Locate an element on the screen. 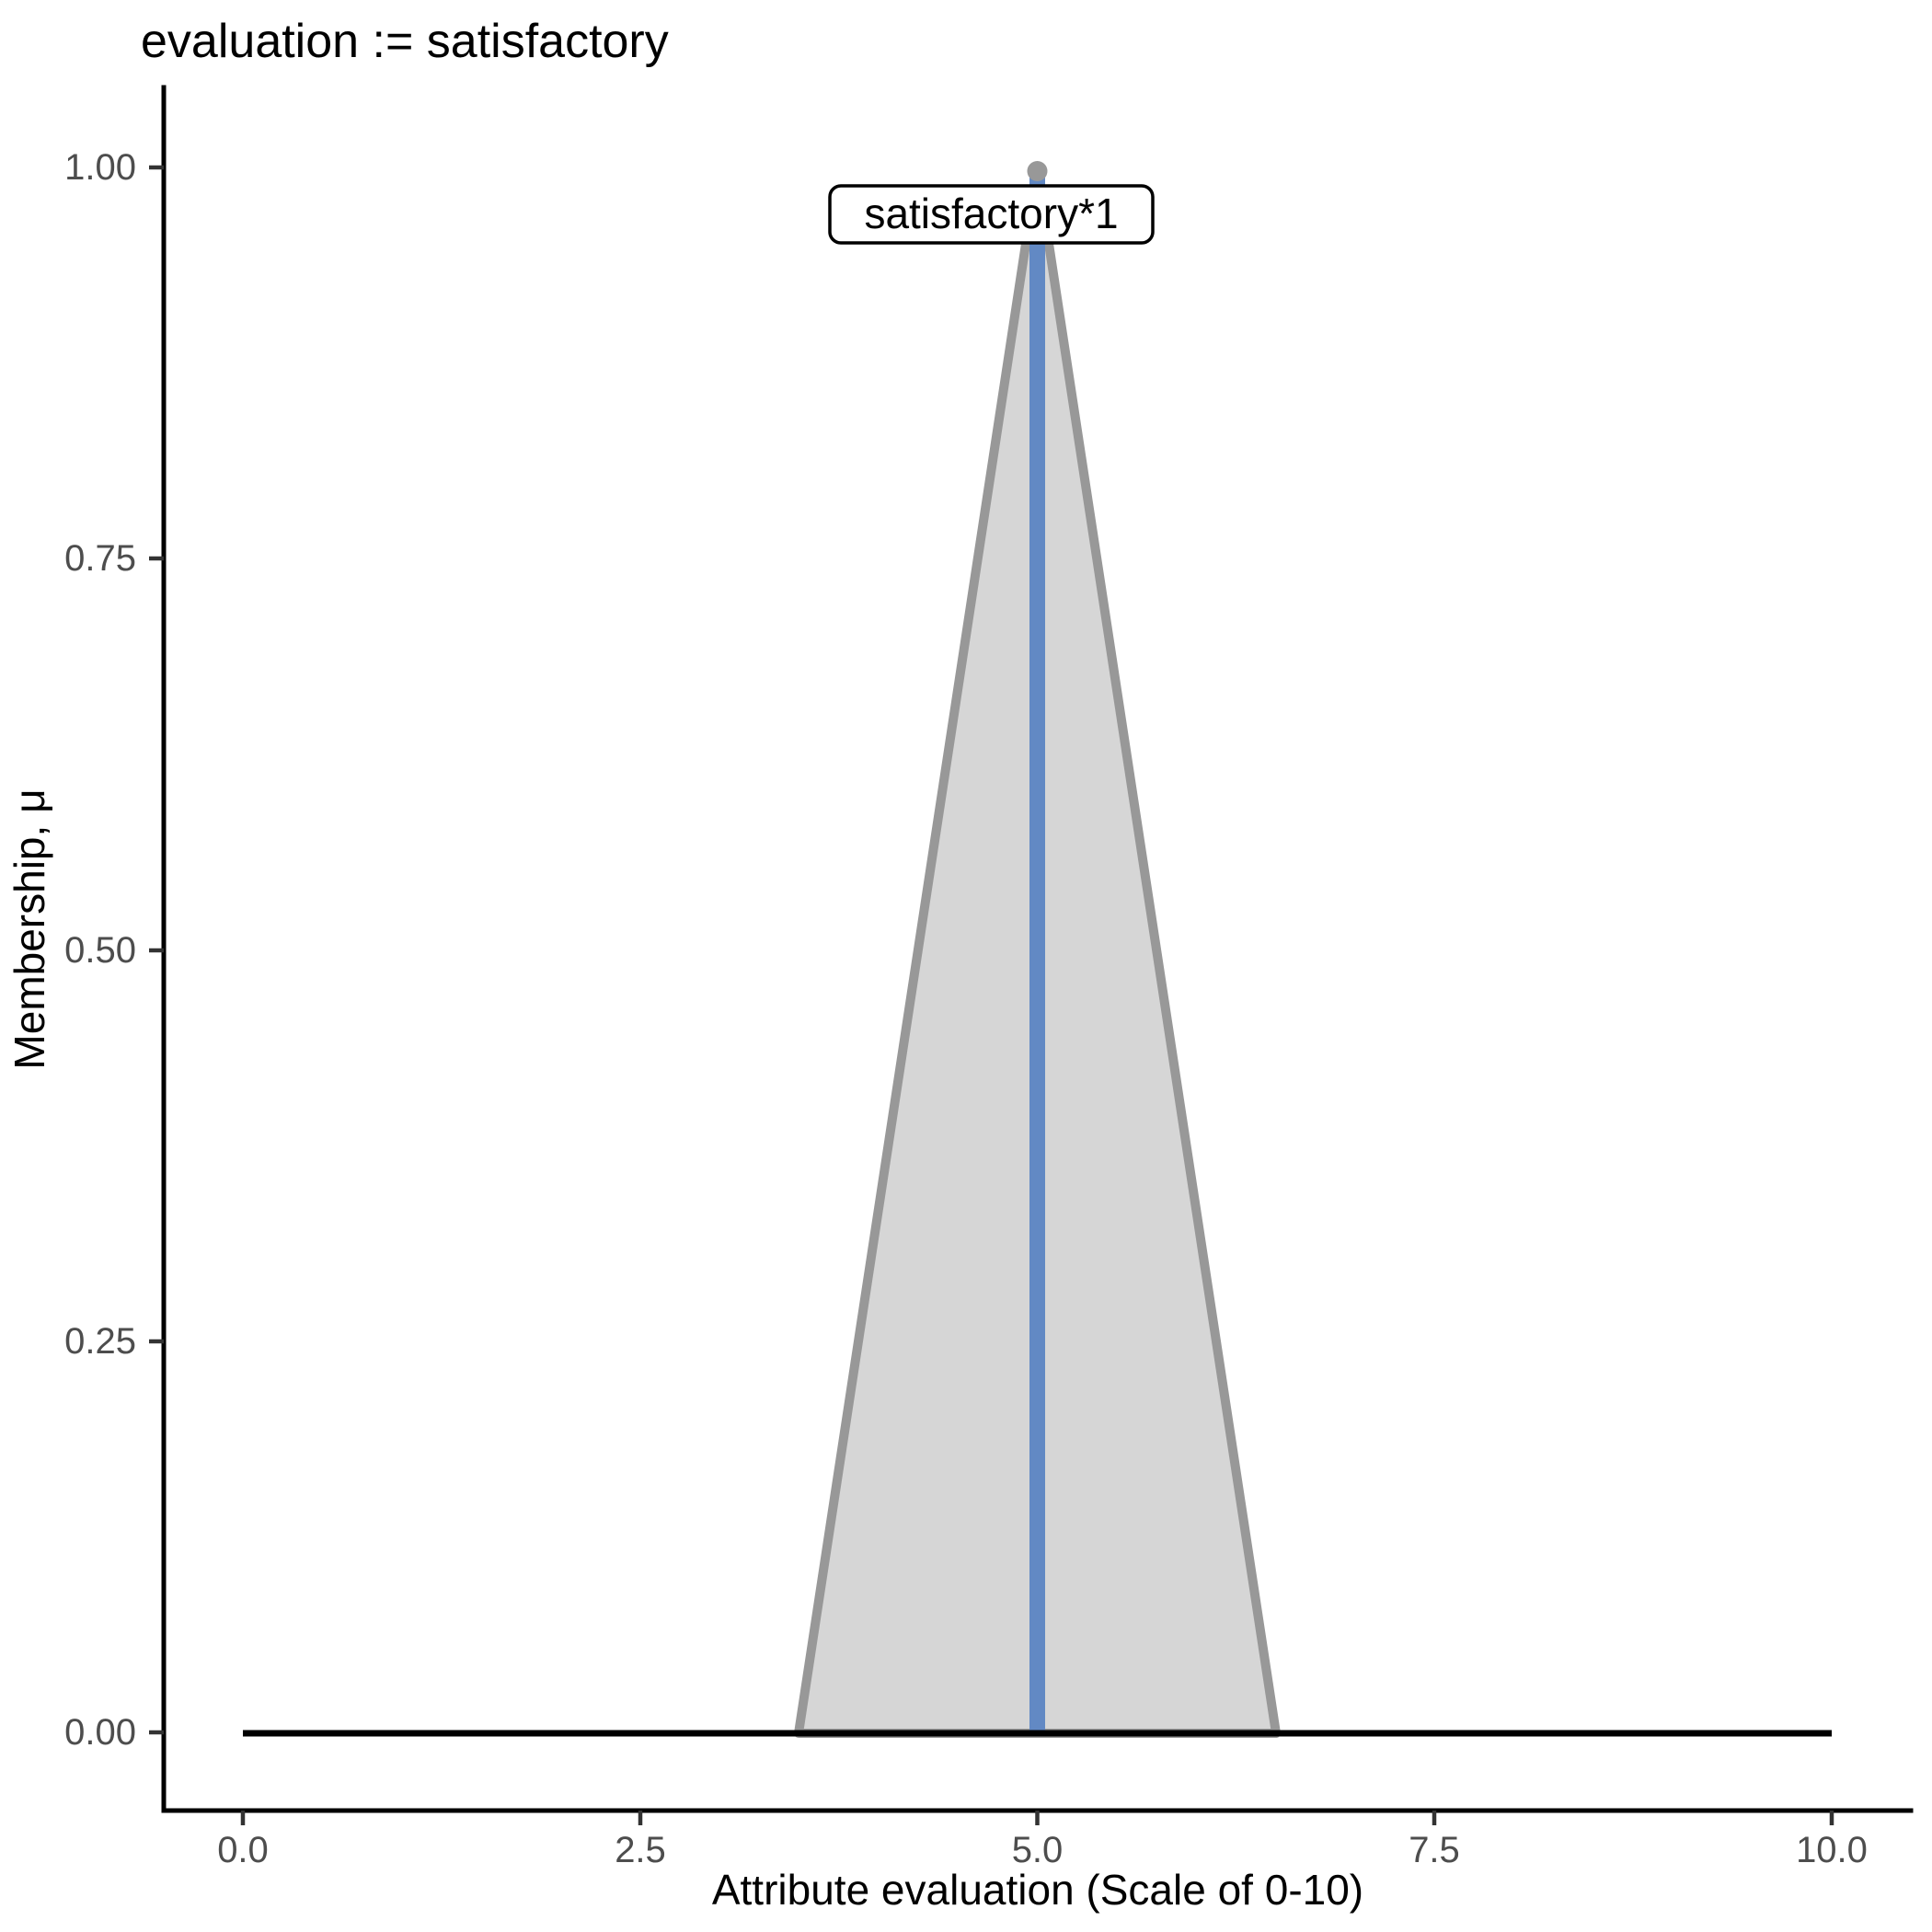 The height and width of the screenshot is (1932, 1932). y-tick-label-0.75: 0.75 is located at coordinates (100, 558).